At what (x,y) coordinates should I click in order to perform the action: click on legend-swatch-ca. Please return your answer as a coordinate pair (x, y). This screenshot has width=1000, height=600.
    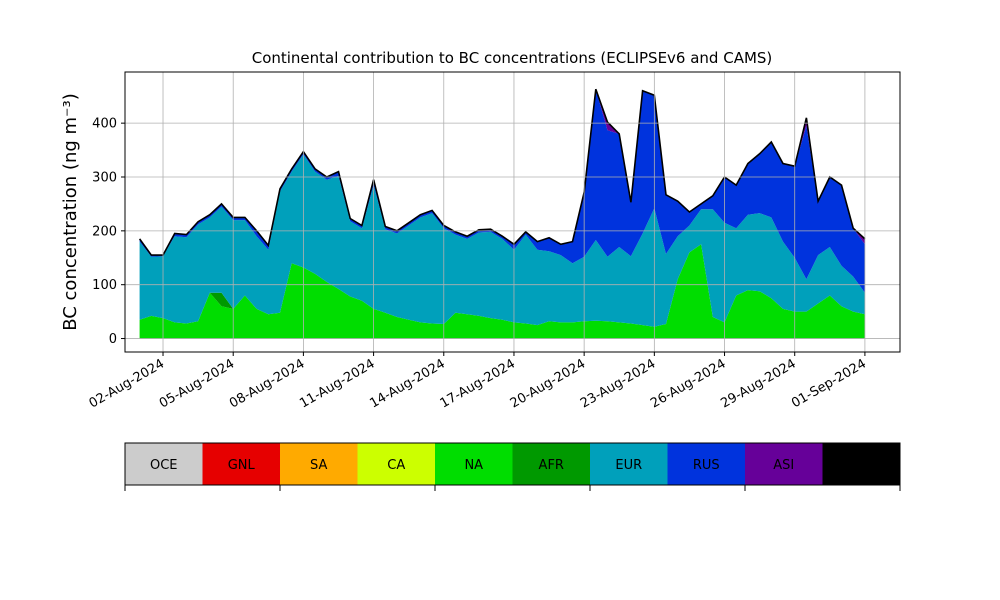
    Looking at the image, I should click on (396, 464).